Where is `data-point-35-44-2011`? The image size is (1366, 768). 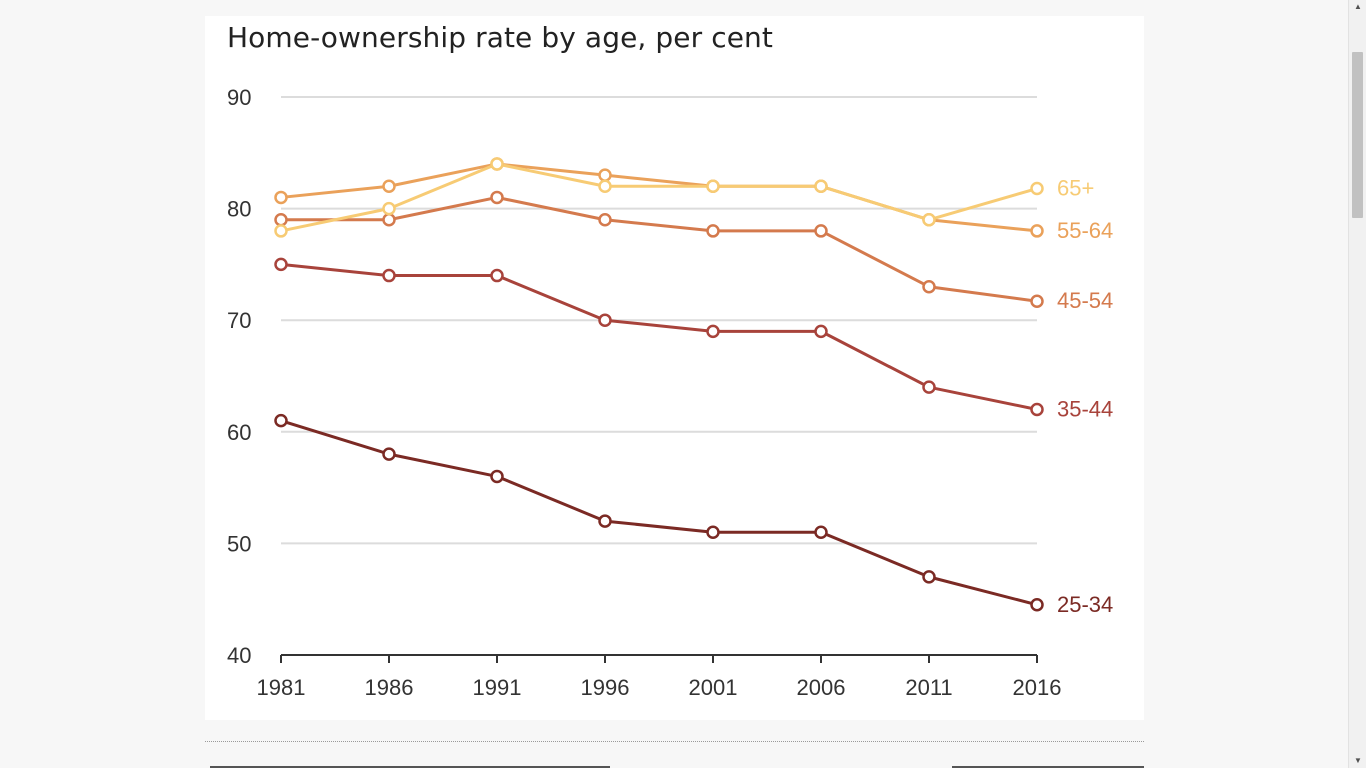
data-point-35-44-2011 is located at coordinates (929, 387).